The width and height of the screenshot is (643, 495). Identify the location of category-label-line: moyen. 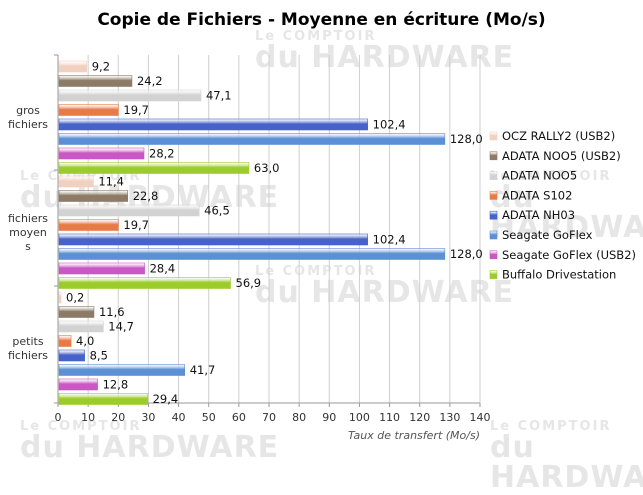
(28, 232).